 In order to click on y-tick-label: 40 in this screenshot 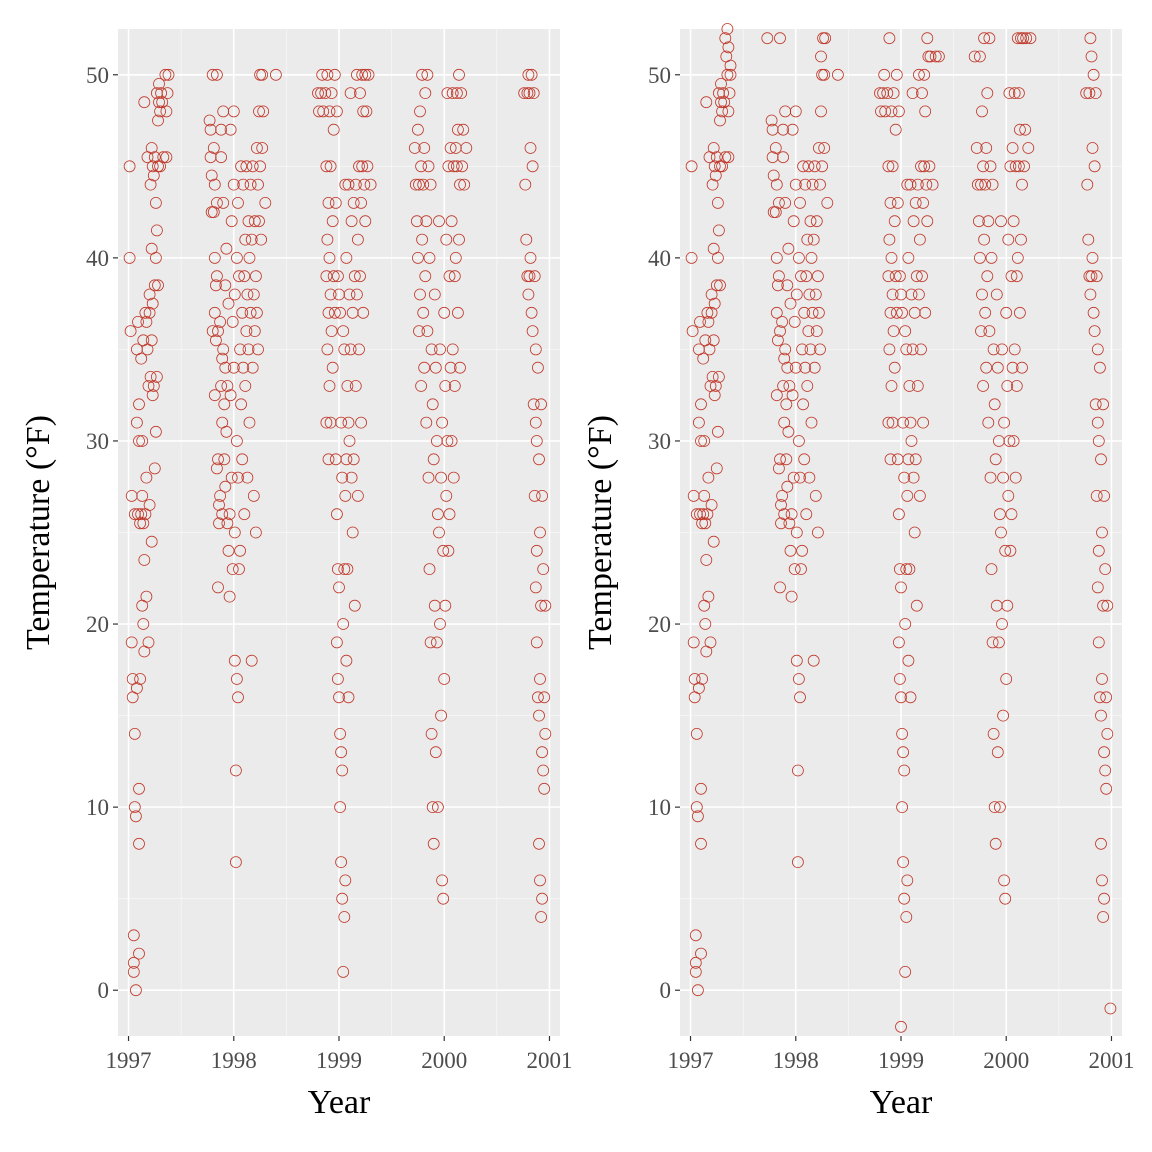, I will do `click(659, 258)`.